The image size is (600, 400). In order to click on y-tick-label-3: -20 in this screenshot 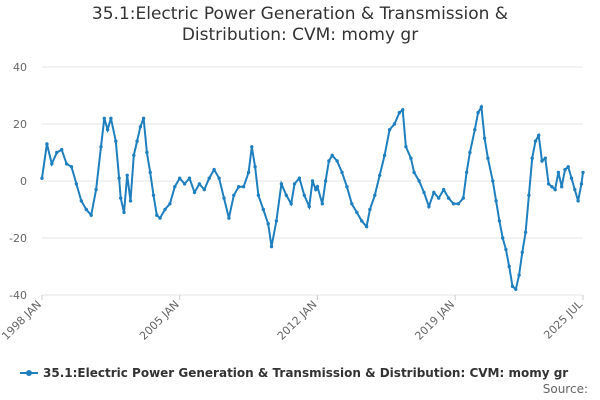, I will do `click(18, 238)`.